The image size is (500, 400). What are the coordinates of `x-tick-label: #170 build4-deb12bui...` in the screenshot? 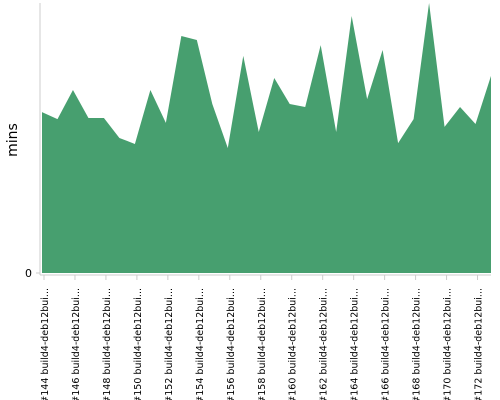 It's located at (448, 344).